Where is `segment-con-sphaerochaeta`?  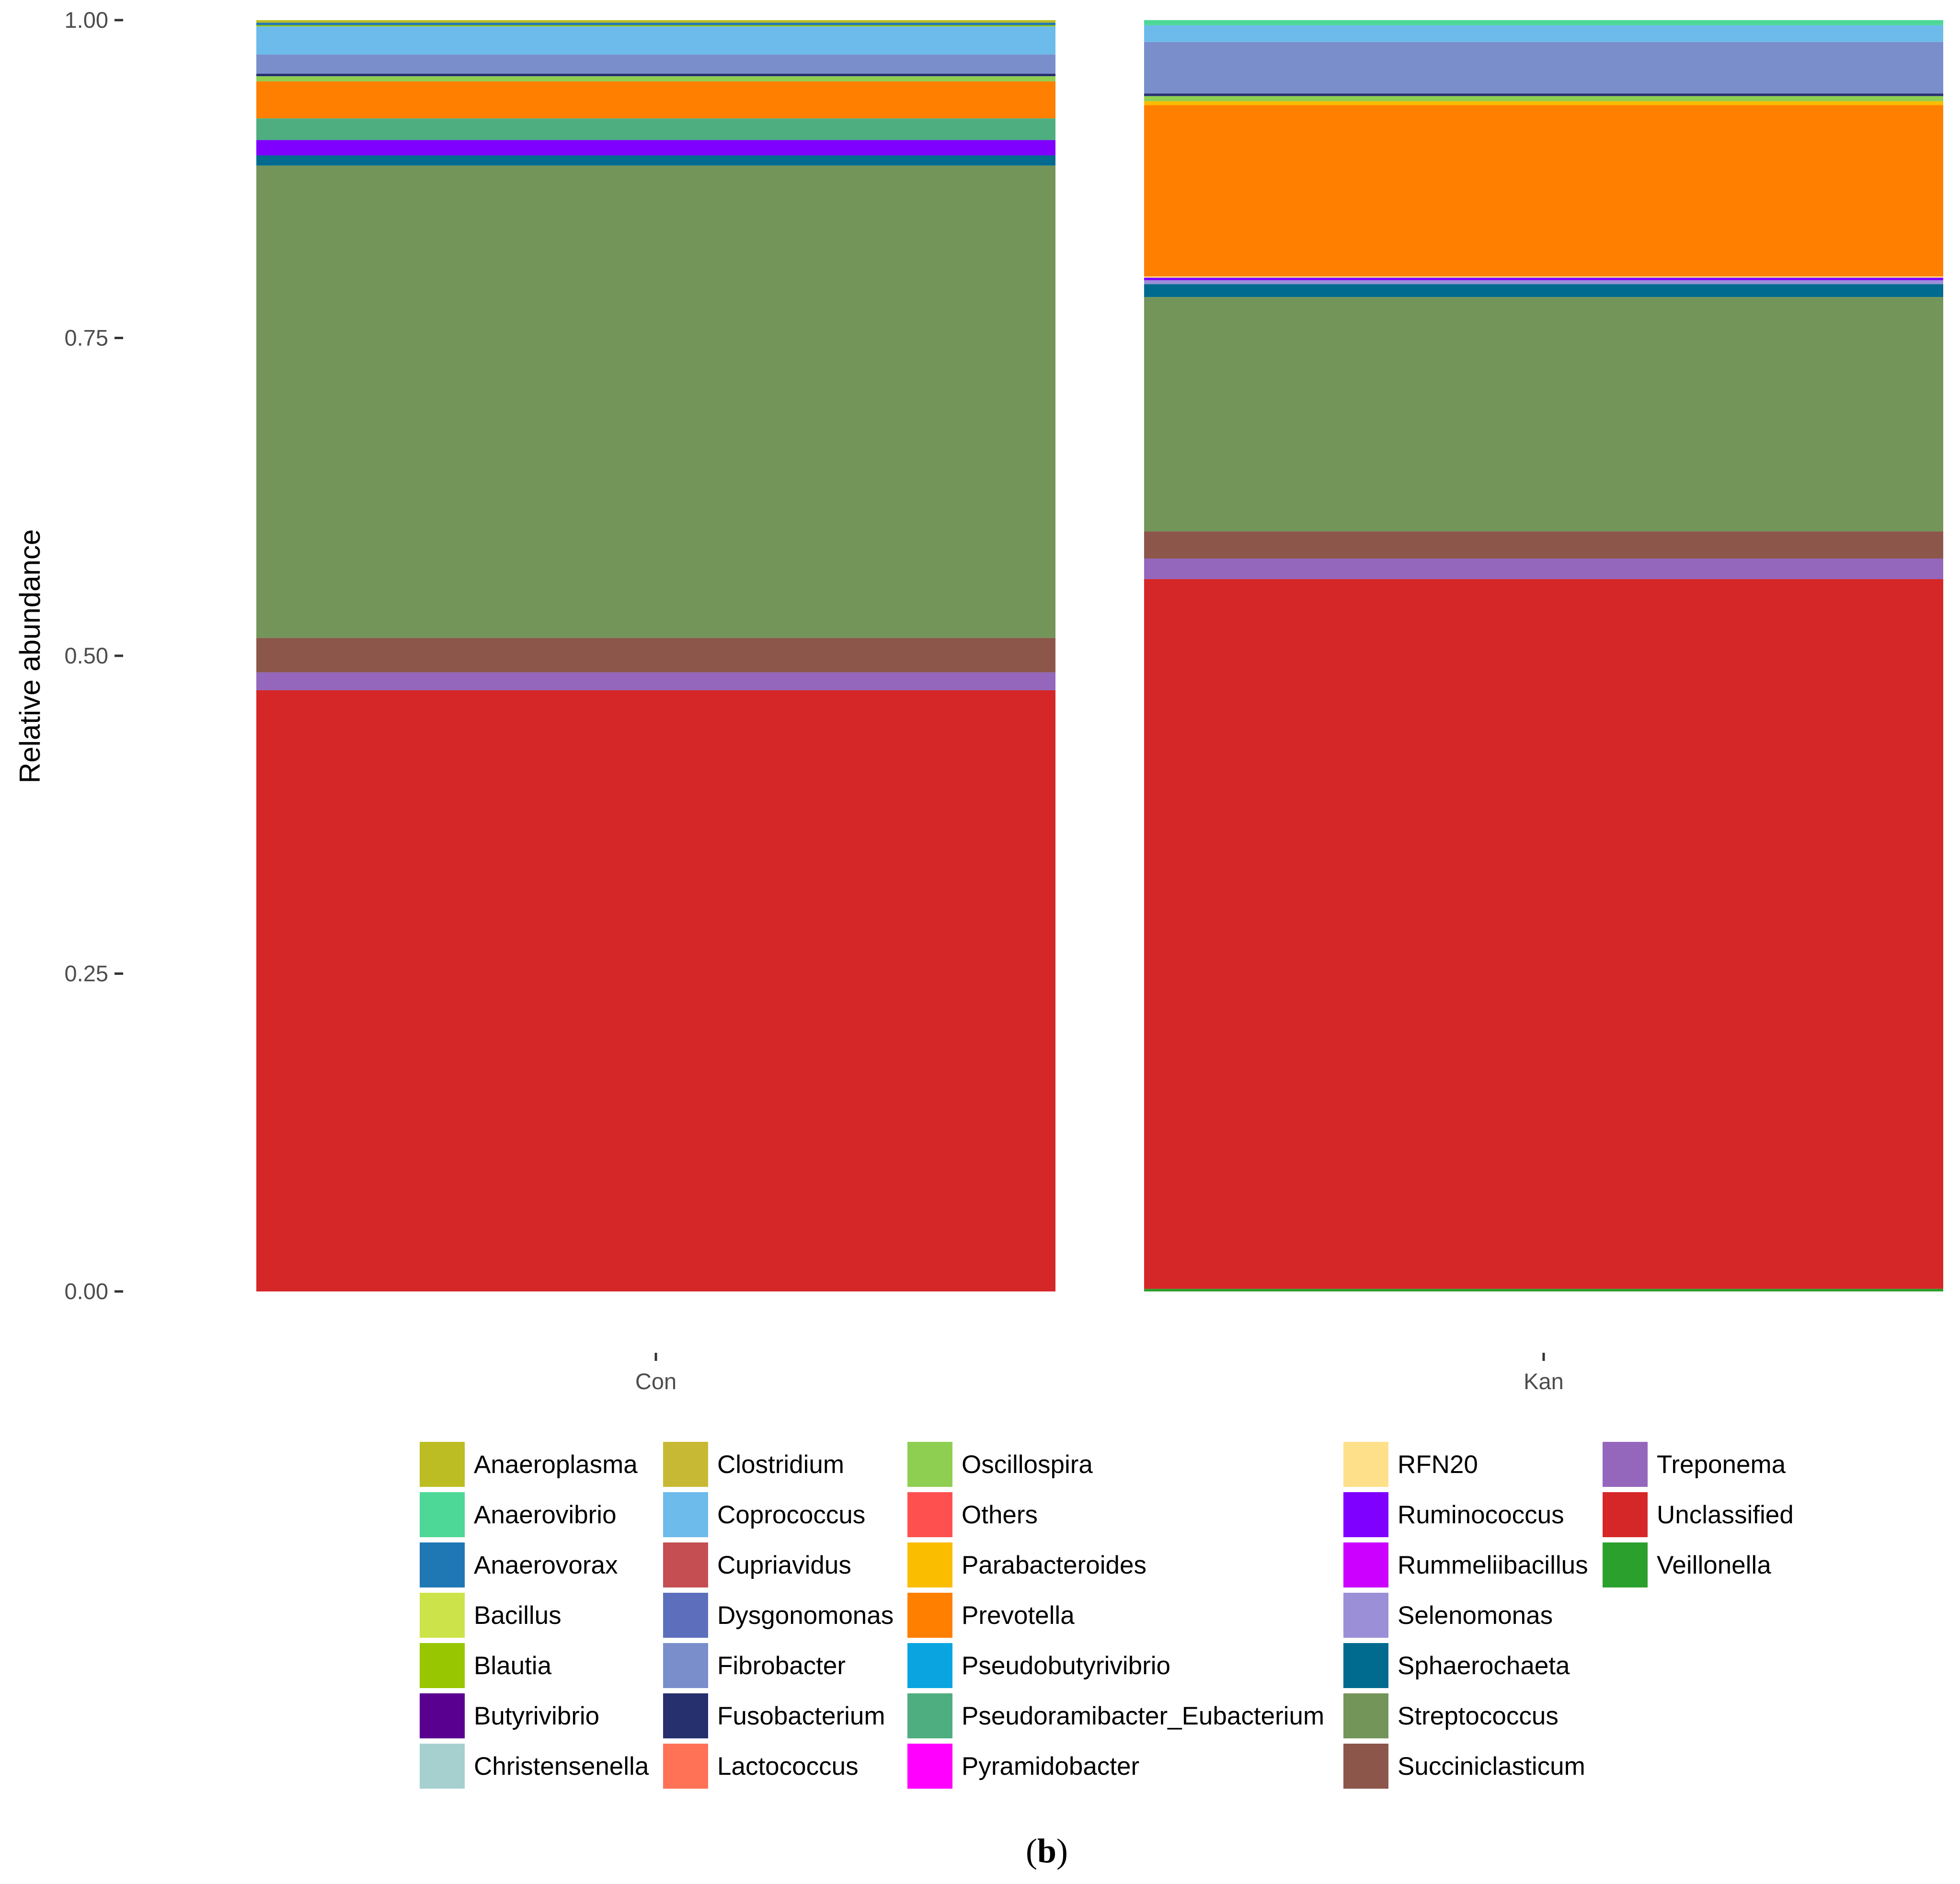 segment-con-sphaerochaeta is located at coordinates (655, 161).